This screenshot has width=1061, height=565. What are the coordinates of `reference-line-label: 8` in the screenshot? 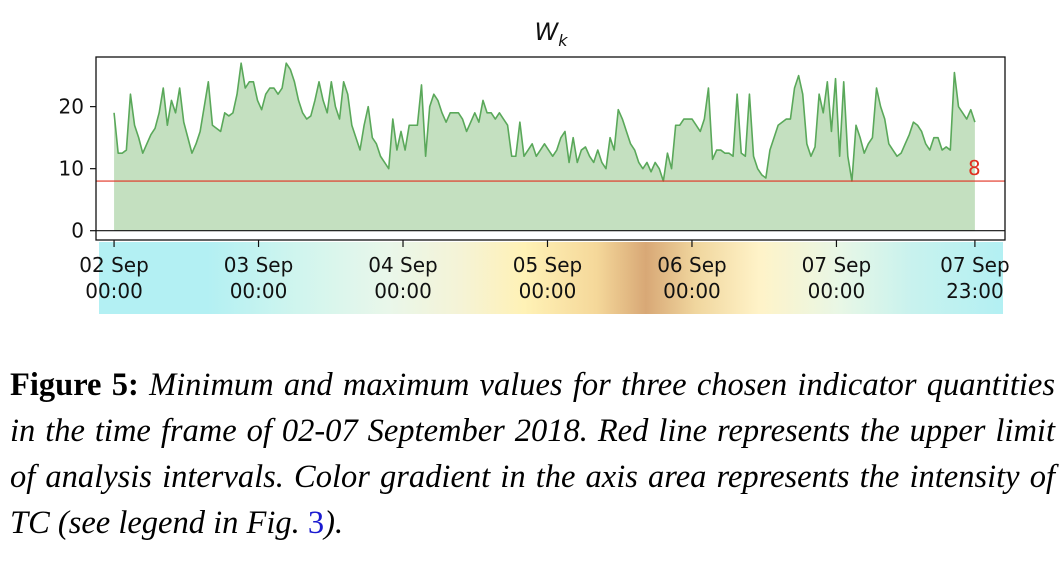 It's located at (974, 168).